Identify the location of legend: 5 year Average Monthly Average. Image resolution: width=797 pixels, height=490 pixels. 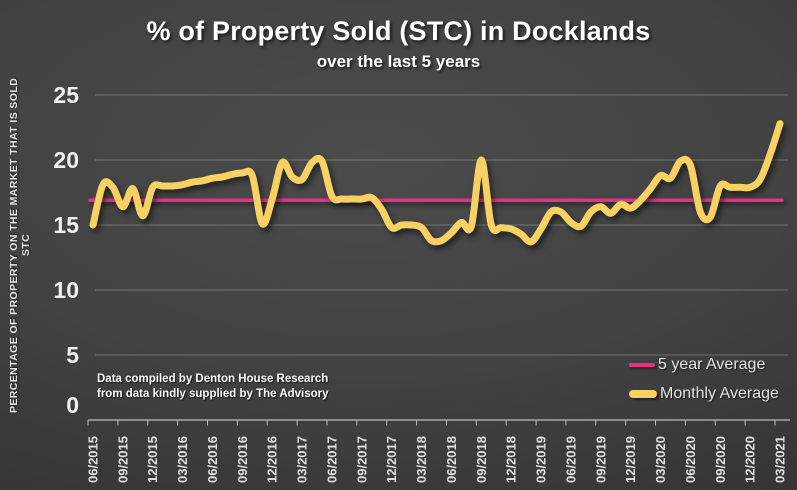
(704, 384).